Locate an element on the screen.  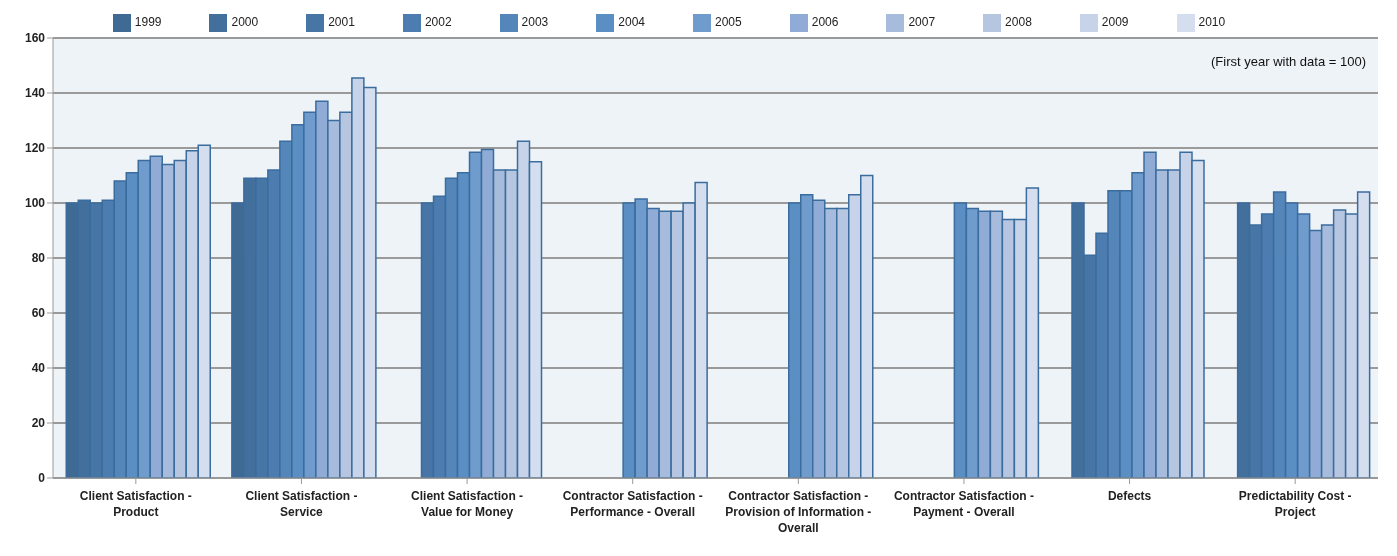
legend-label: 2005 is located at coordinates (728, 22).